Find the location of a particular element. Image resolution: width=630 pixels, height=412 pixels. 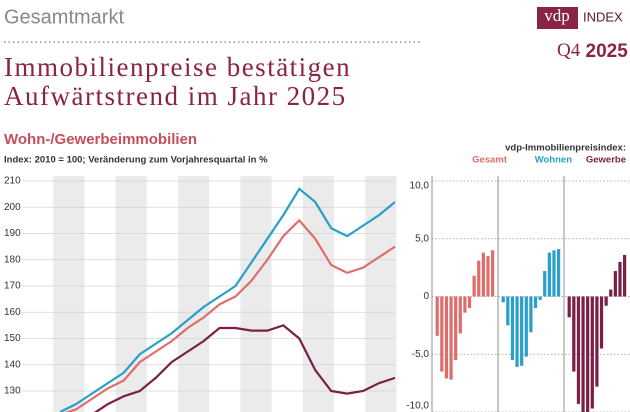

y-tick-label: -10,0 is located at coordinates (417, 406).